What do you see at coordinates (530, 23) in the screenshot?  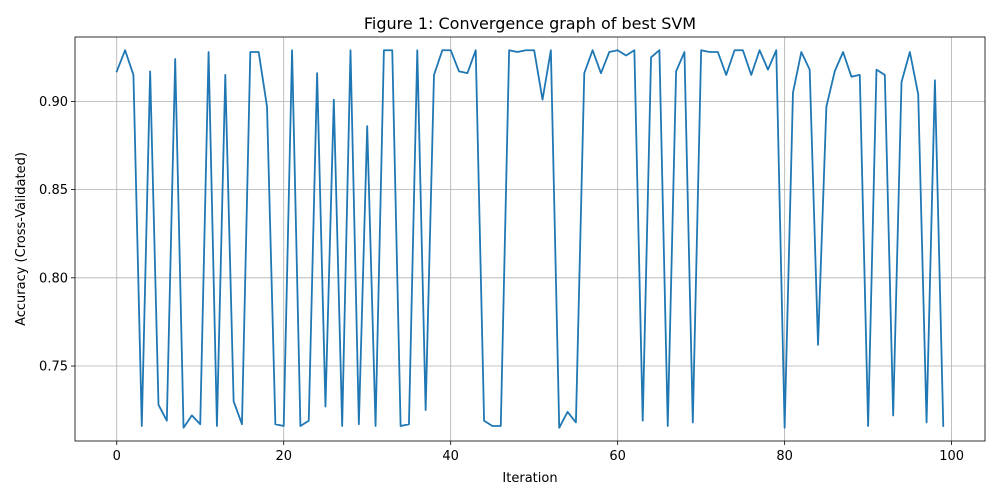 I see `chart-title: Figure 1: Convergence graph of best SVM` at bounding box center [530, 23].